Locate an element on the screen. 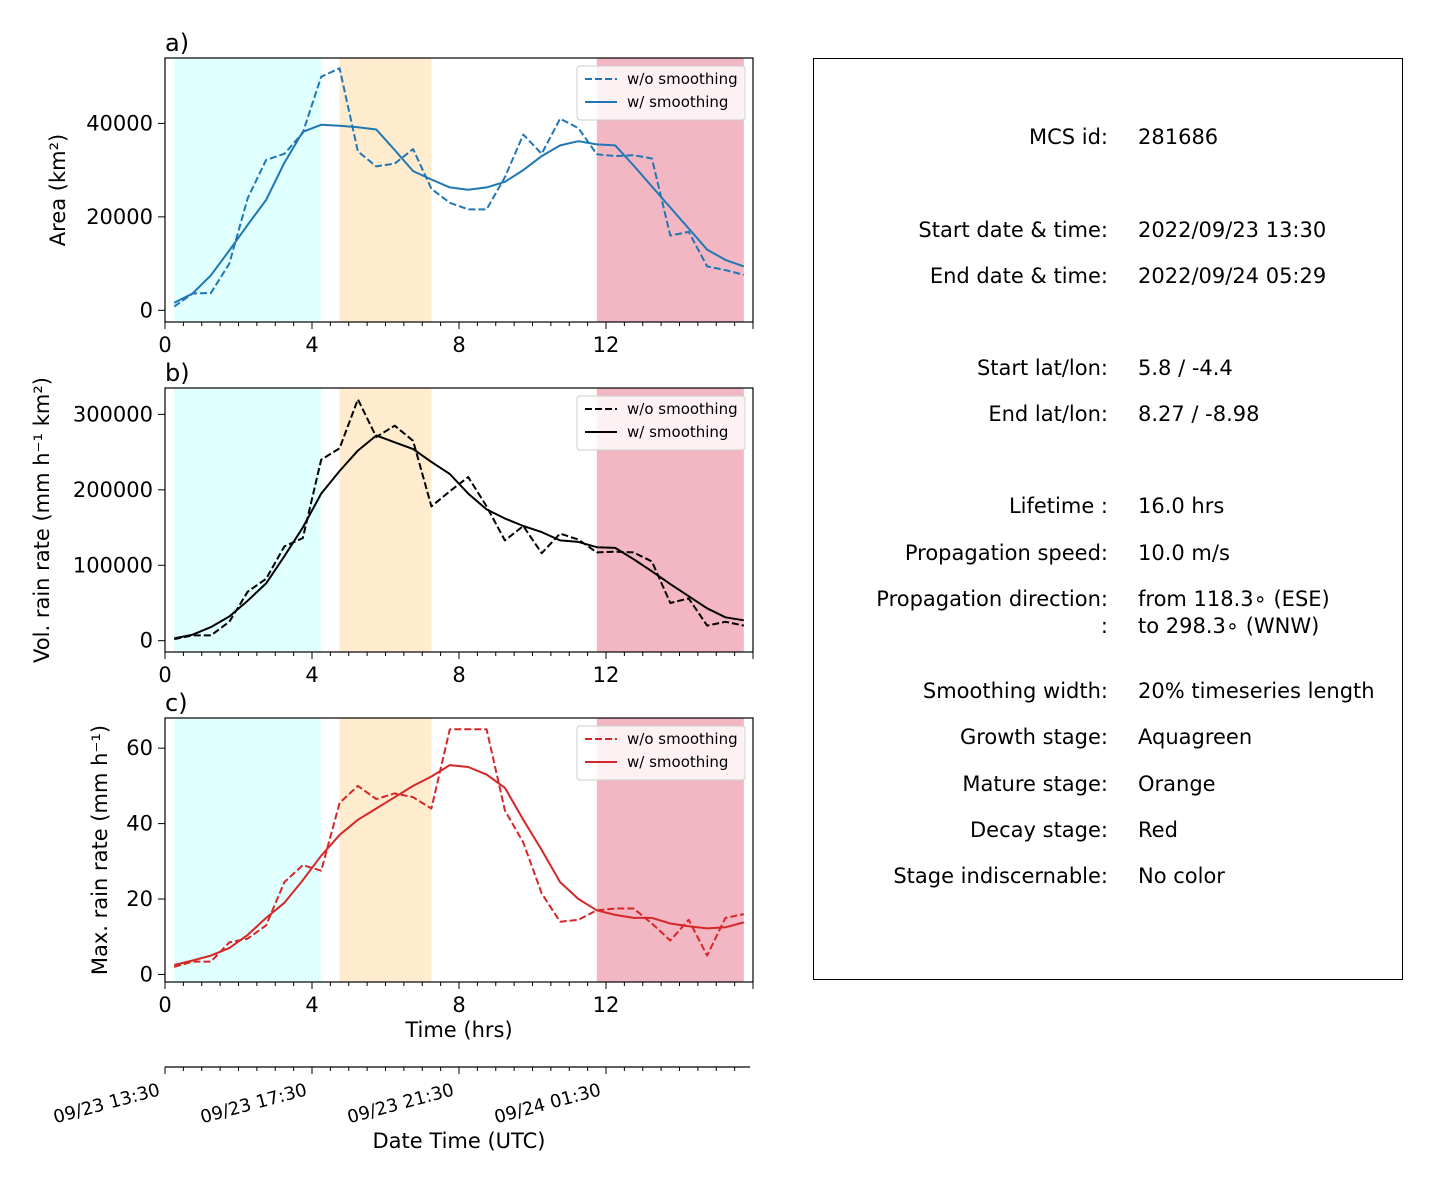 The height and width of the screenshot is (1181, 1433). info-label: End lat/lon: is located at coordinates (1048, 414).